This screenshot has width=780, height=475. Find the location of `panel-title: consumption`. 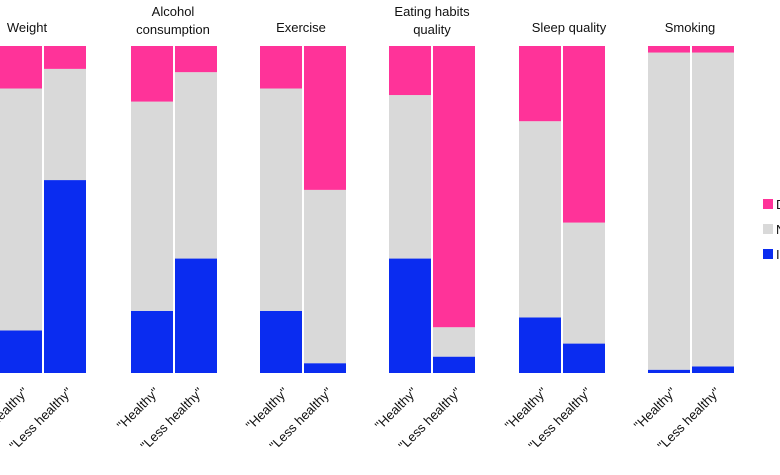

panel-title: consumption is located at coordinates (173, 29).